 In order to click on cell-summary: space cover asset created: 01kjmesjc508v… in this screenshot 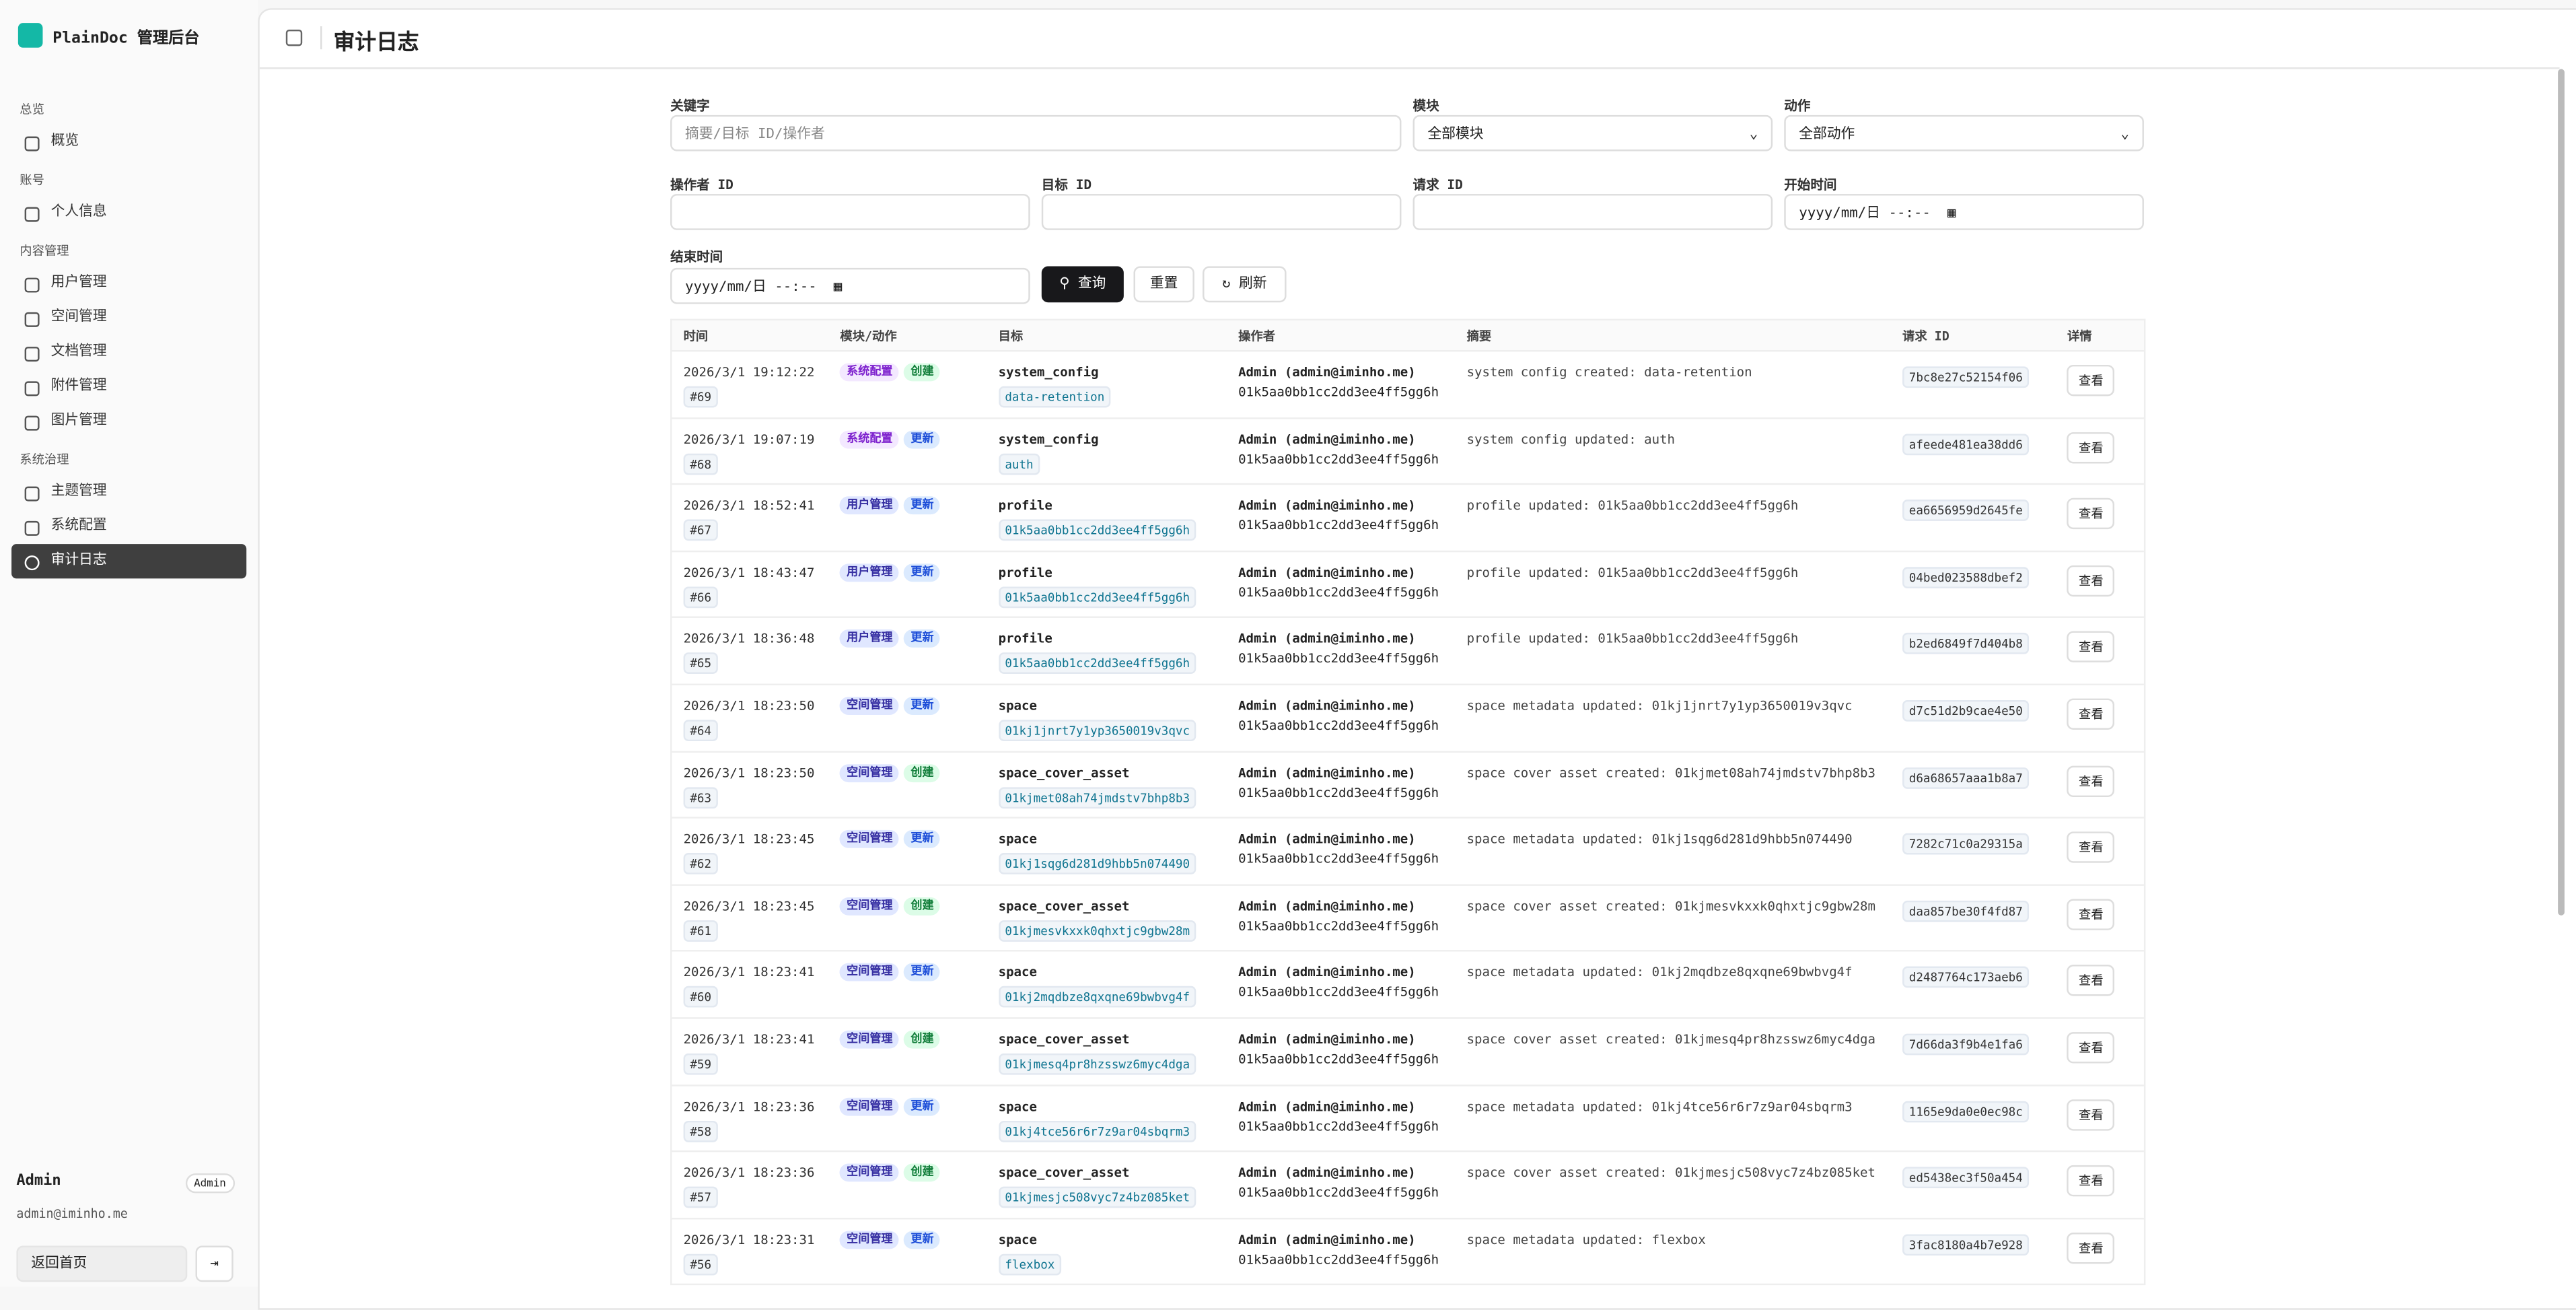, I will do `click(1684, 1191)`.